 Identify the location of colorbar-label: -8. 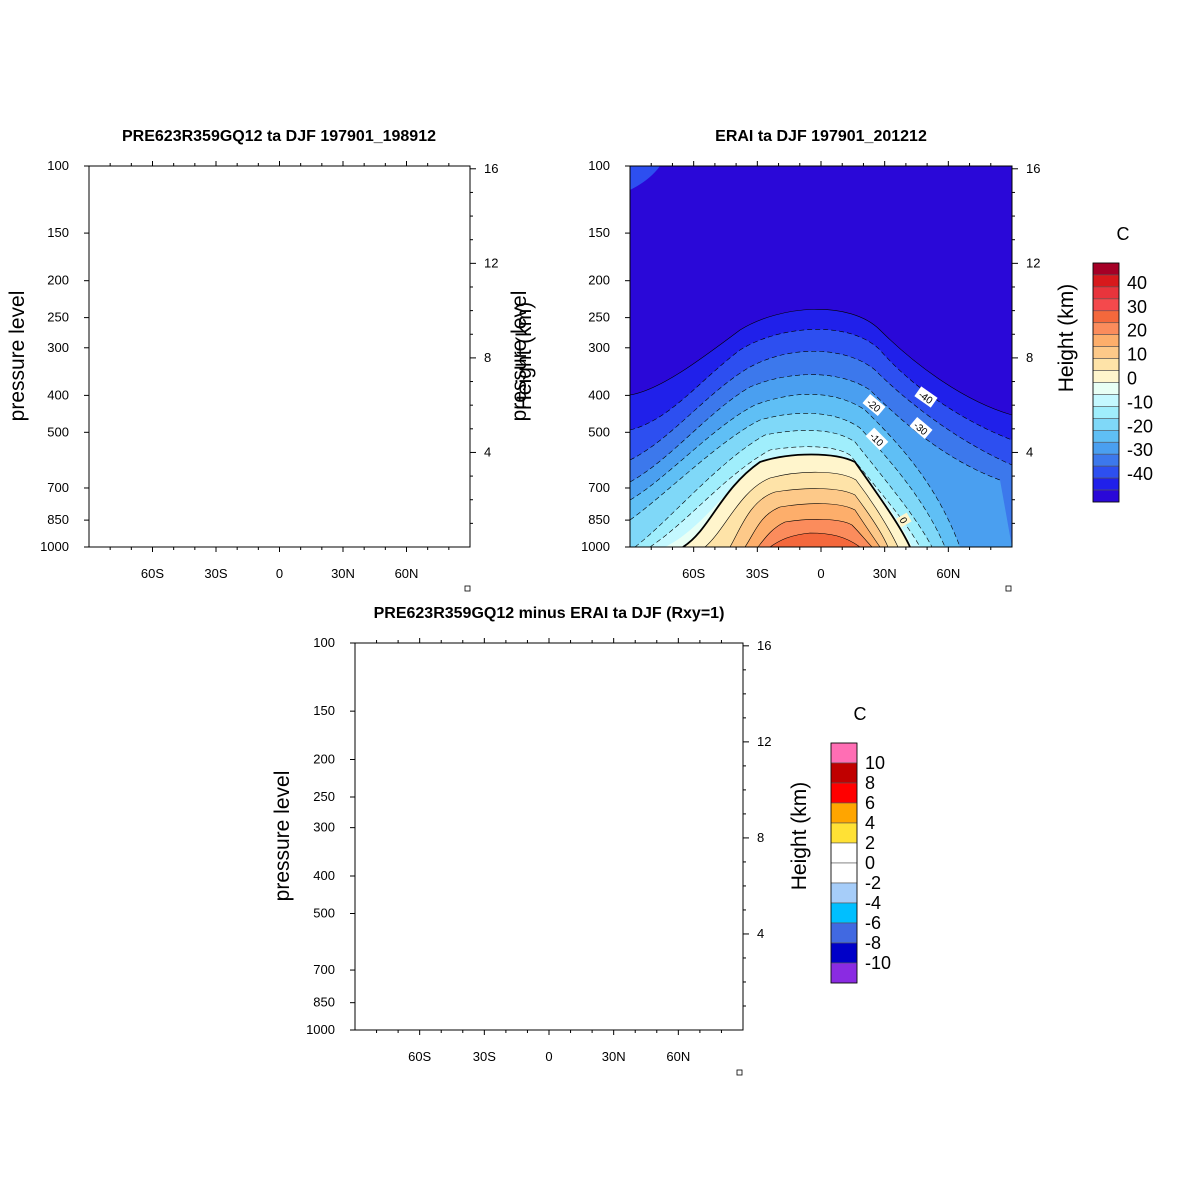
(873, 943).